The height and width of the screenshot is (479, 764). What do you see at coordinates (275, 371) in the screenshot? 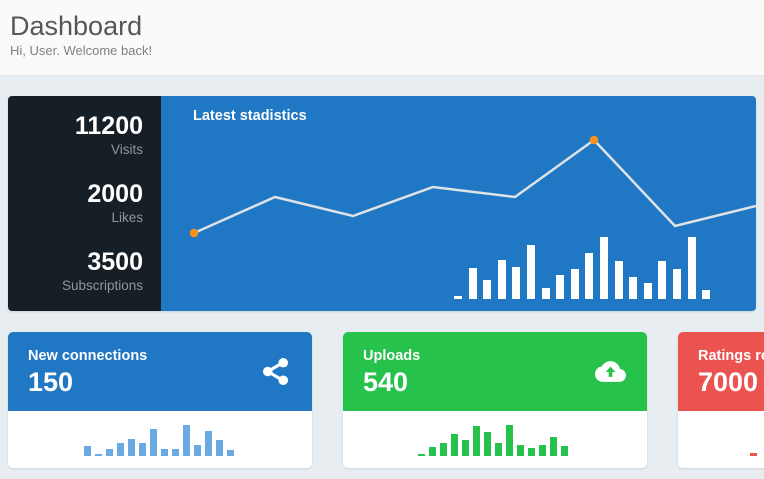
I see `share-icon` at bounding box center [275, 371].